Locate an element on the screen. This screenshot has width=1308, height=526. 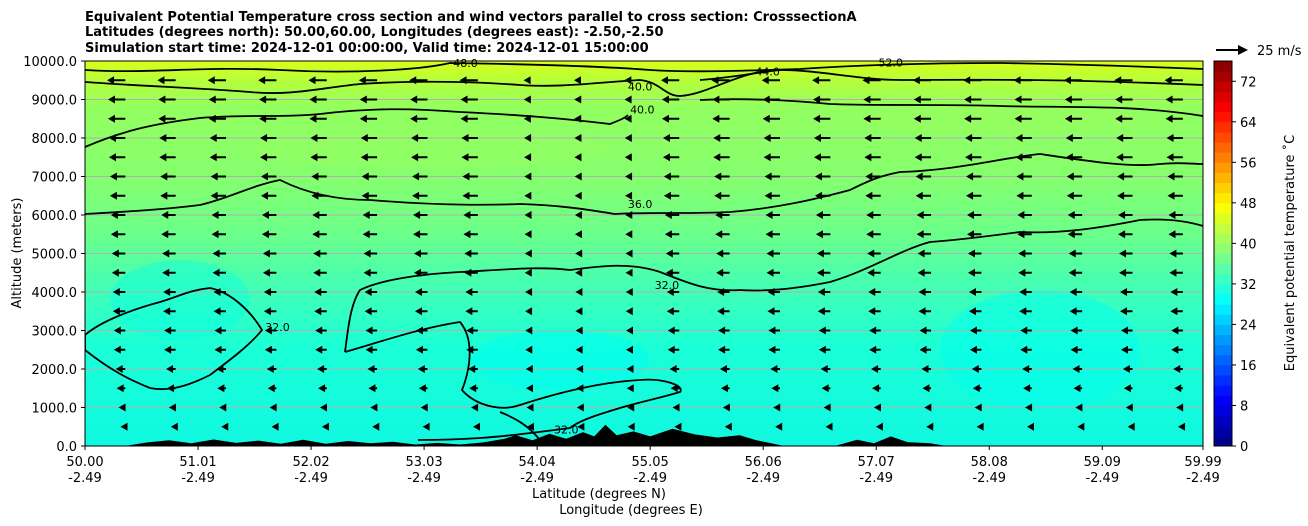
x-tick-label-latitude: 52.02 is located at coordinates (310, 462).